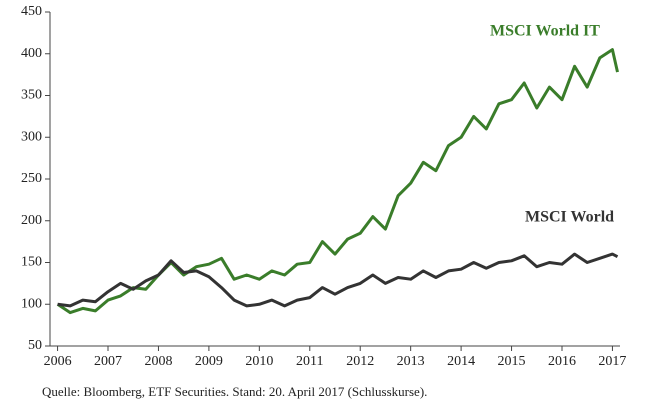 The image size is (646, 405). What do you see at coordinates (338, 280) in the screenshot?
I see `series-line` at bounding box center [338, 280].